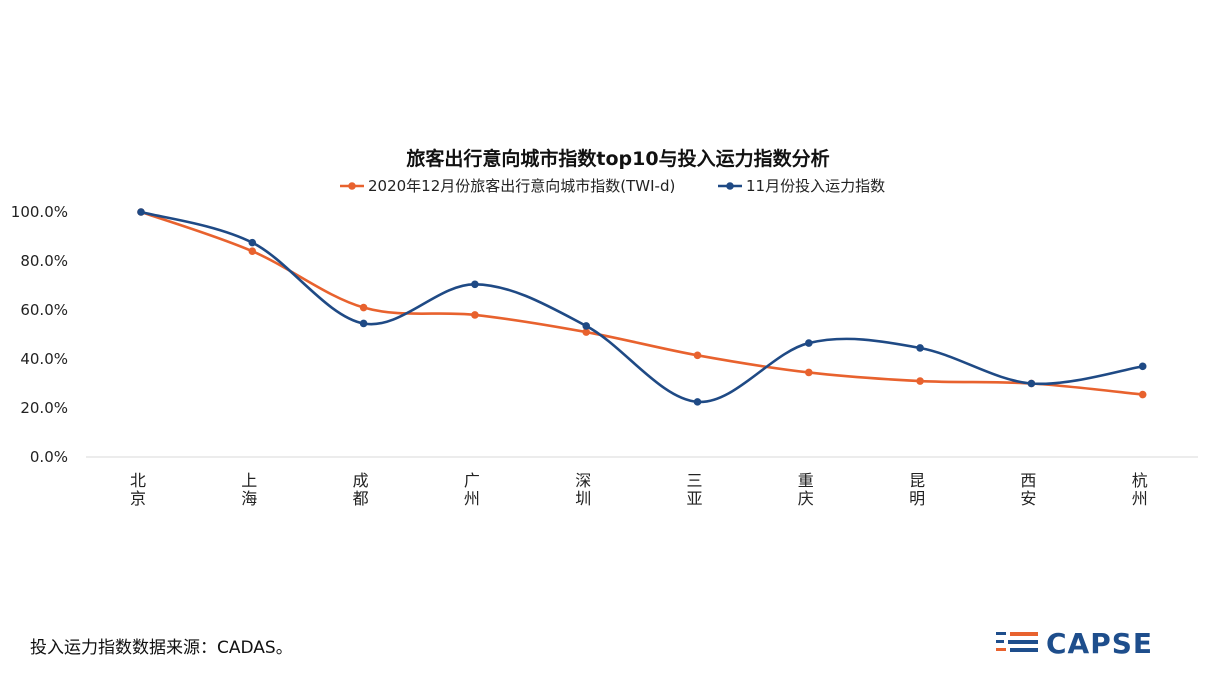  I want to click on legend-item: 2020年12月份旅客出行意向城市指数(TWI-d), so click(507, 186).